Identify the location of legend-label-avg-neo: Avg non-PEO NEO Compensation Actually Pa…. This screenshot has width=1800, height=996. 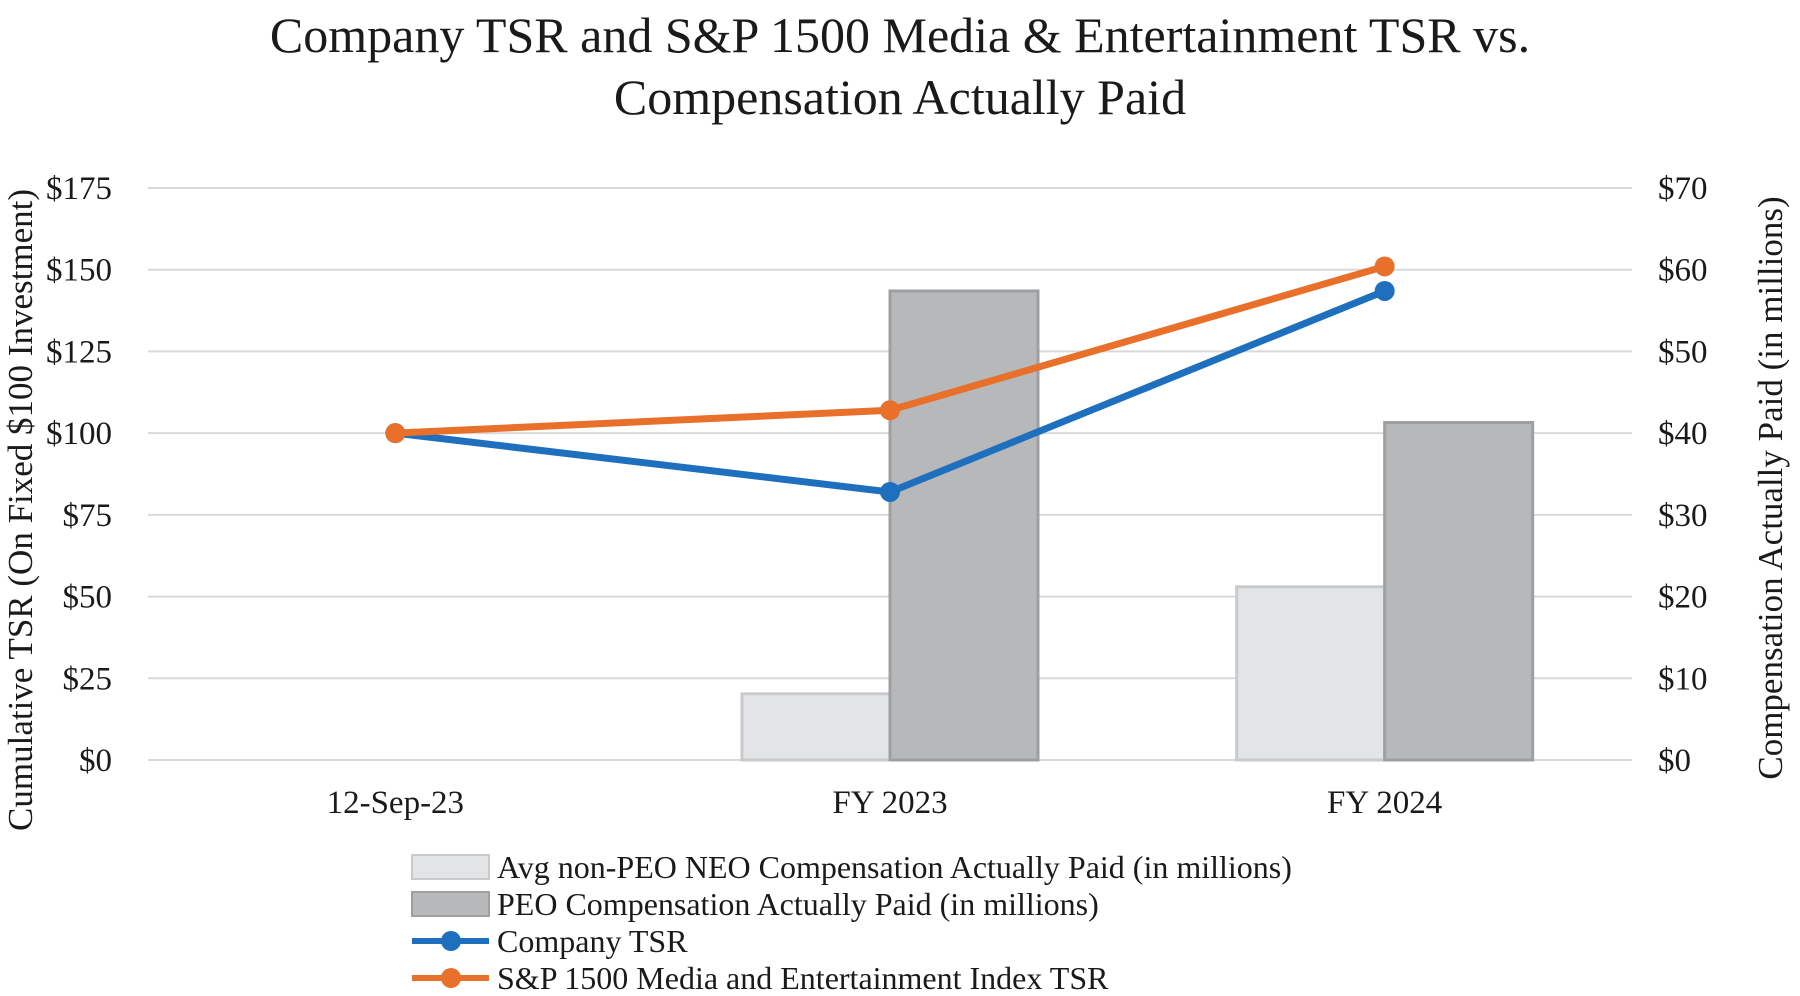
(894, 867).